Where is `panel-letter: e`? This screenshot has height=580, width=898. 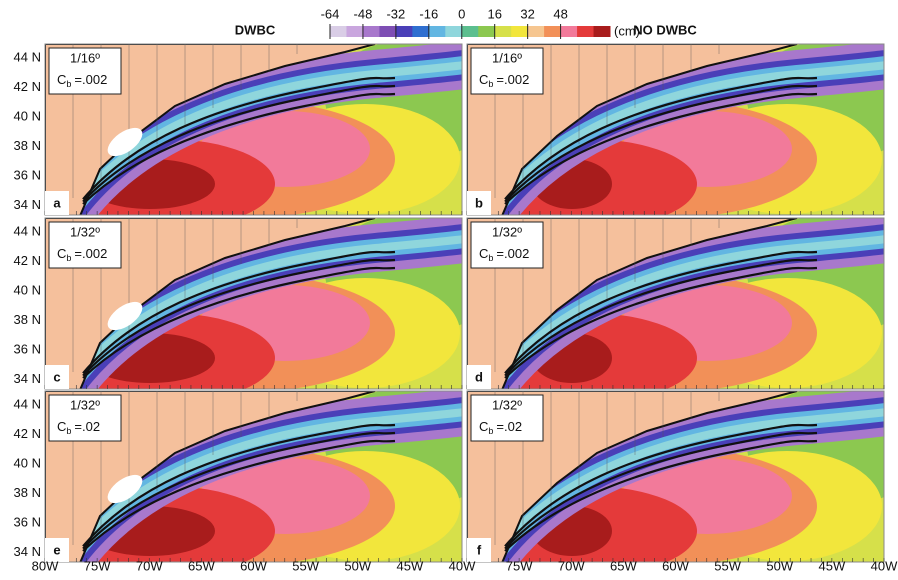
panel-letter: e is located at coordinates (56, 549).